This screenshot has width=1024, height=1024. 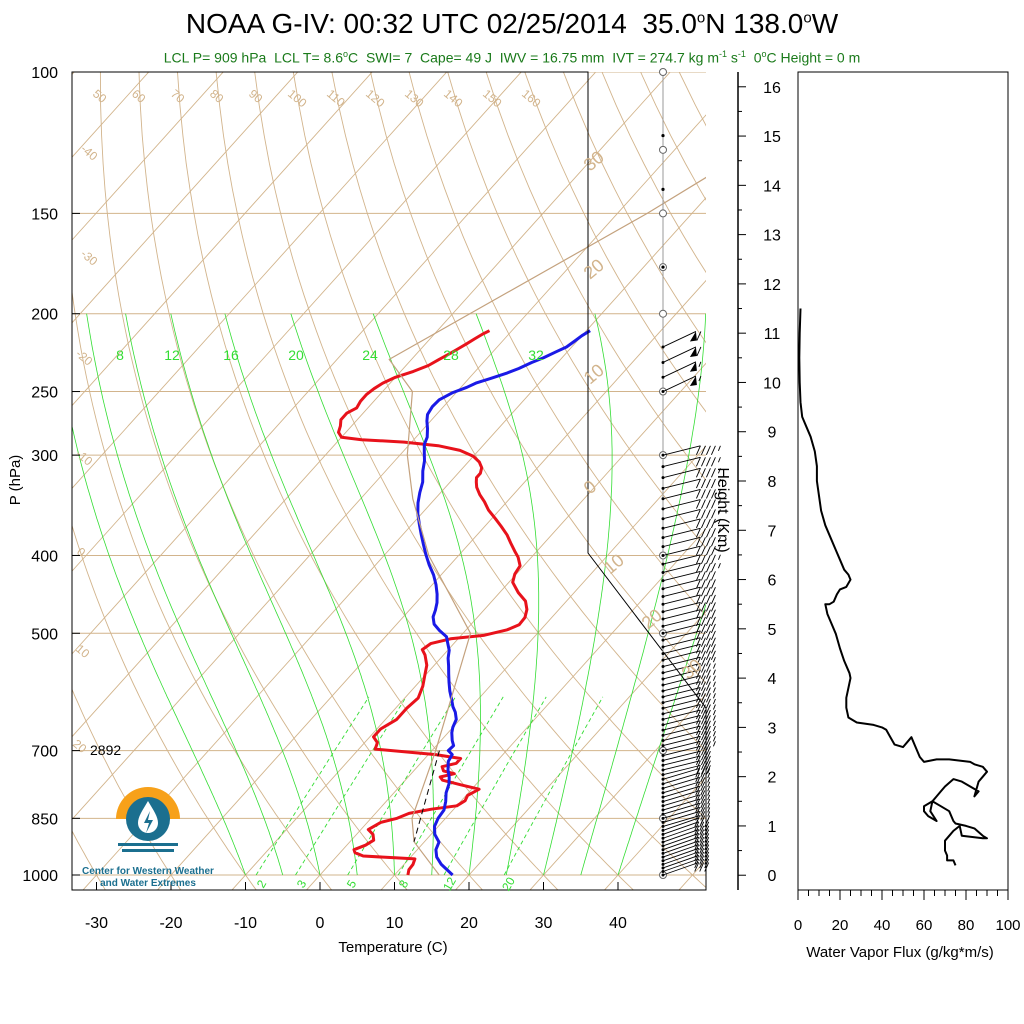 I want to click on wvf-axis-label: Water Vapor Flux (g/kg*m/s), so click(x=900, y=952).